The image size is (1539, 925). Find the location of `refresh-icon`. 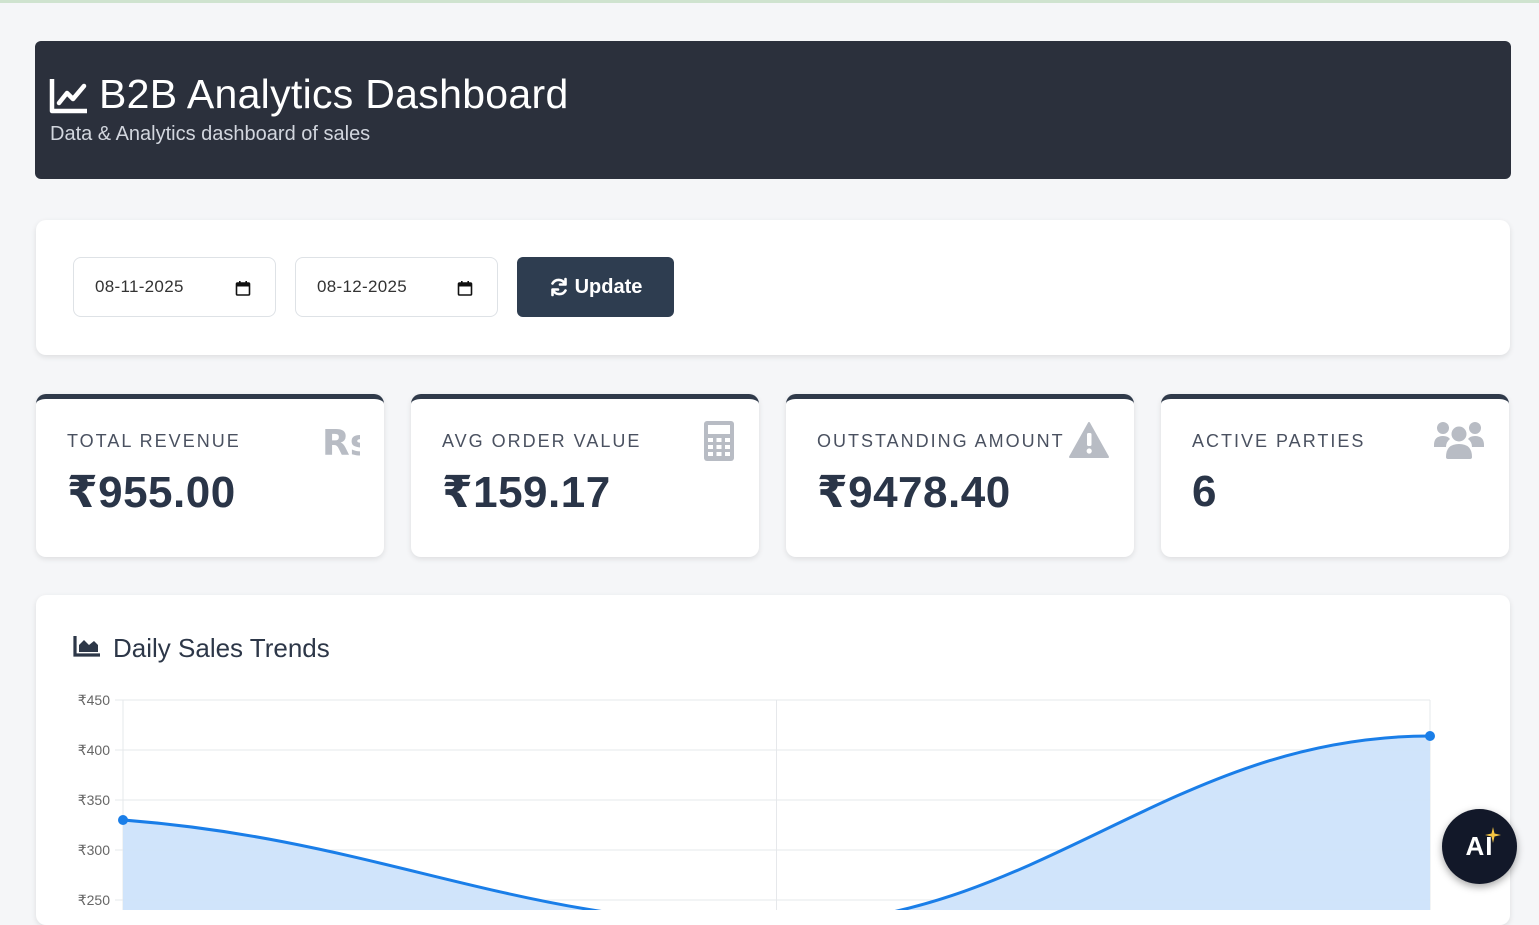

refresh-icon is located at coordinates (558, 287).